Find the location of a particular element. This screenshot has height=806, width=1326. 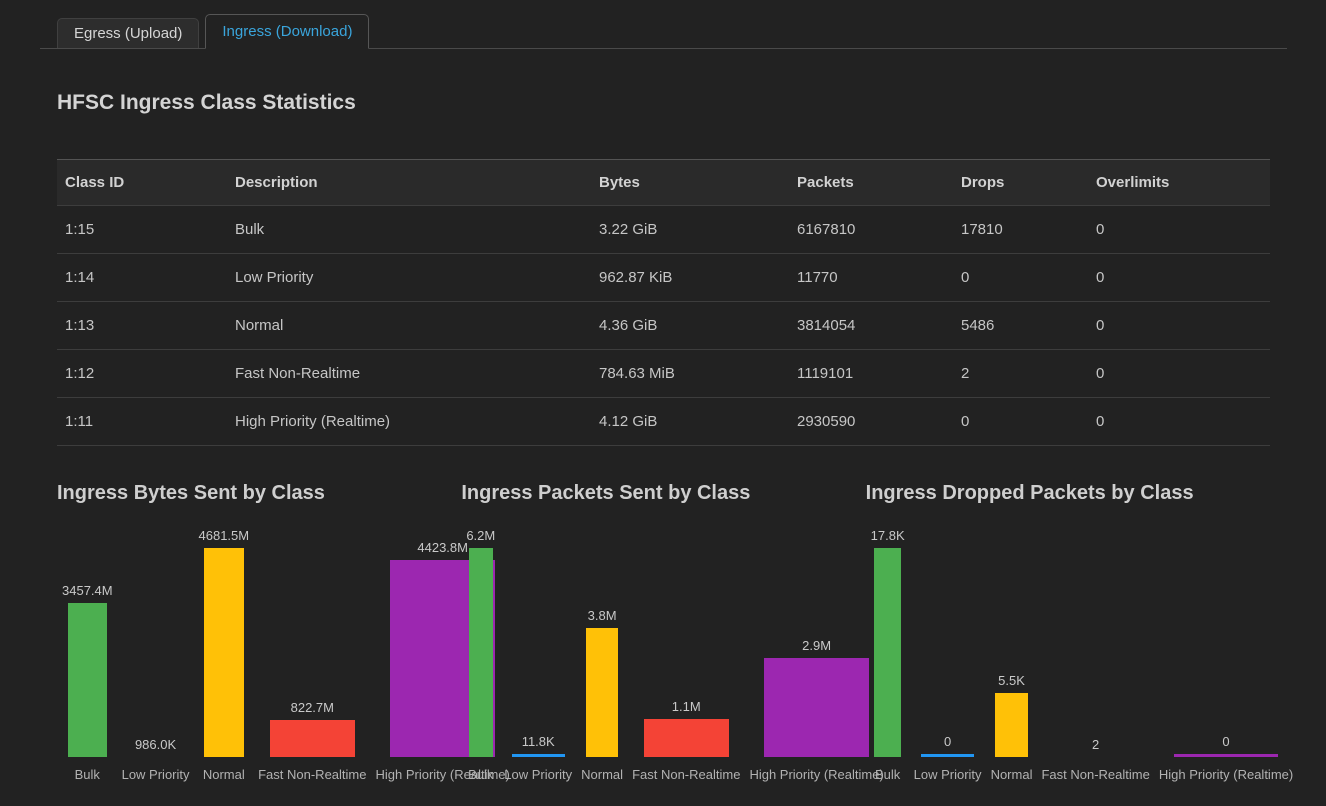

bar-plot-area: 6.2M is located at coordinates (480, 634).